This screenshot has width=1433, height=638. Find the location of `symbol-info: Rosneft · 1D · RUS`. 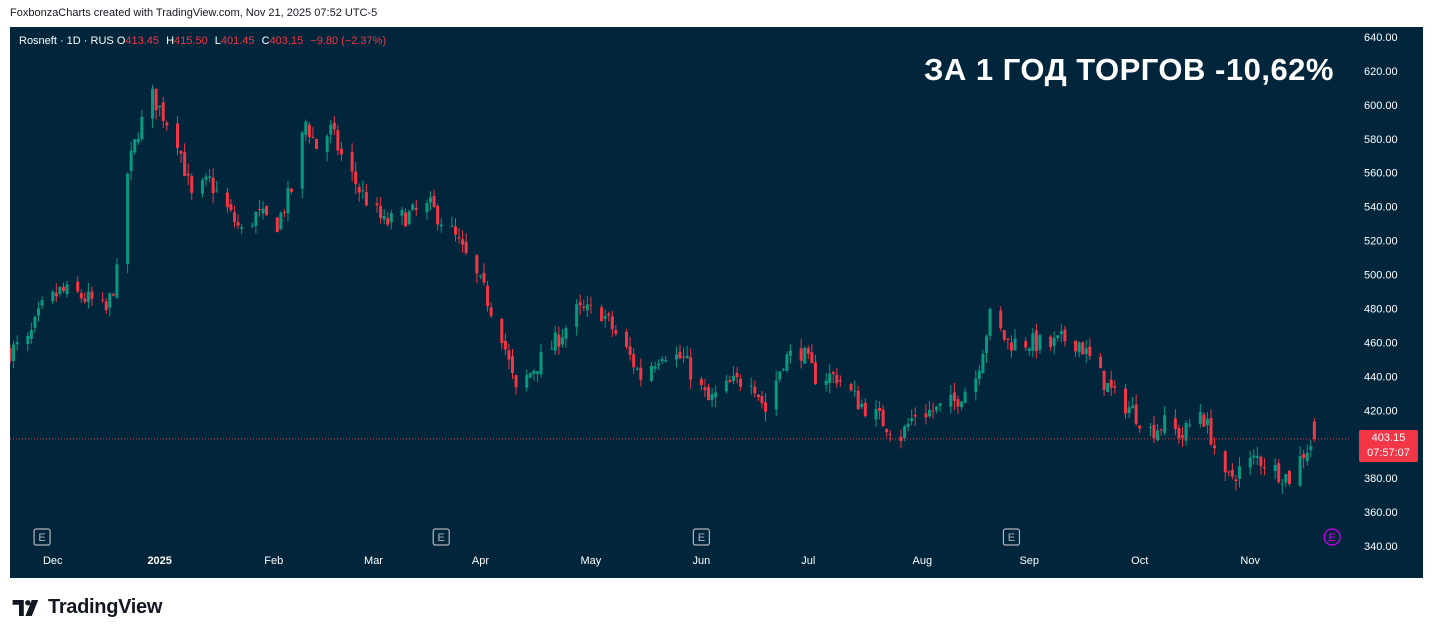

symbol-info: Rosneft · 1D · RUS is located at coordinates (66, 41).